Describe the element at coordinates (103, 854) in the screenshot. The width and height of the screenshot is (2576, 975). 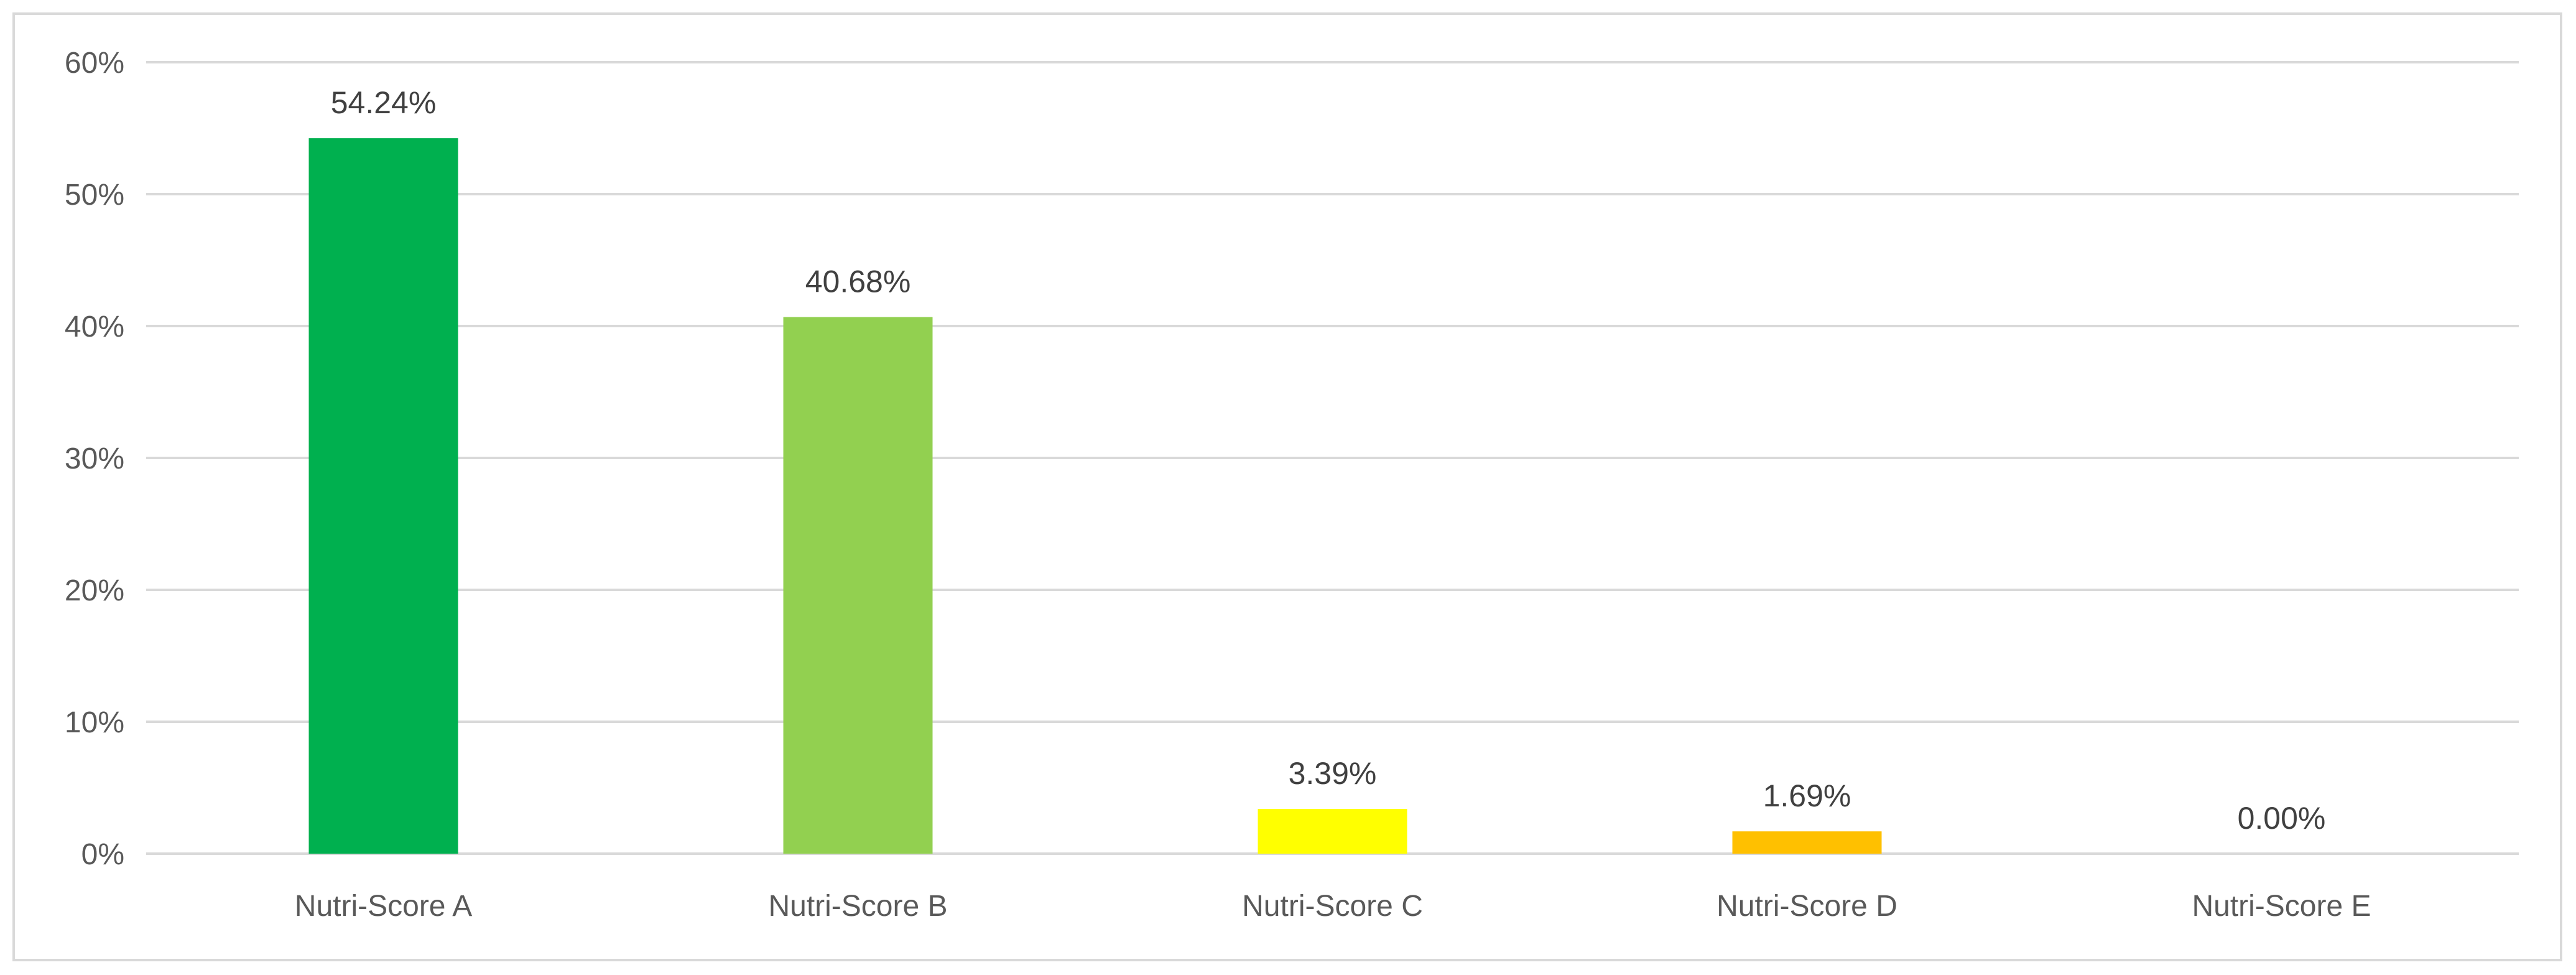
I see `y-tick-label-0: 0%` at that location.